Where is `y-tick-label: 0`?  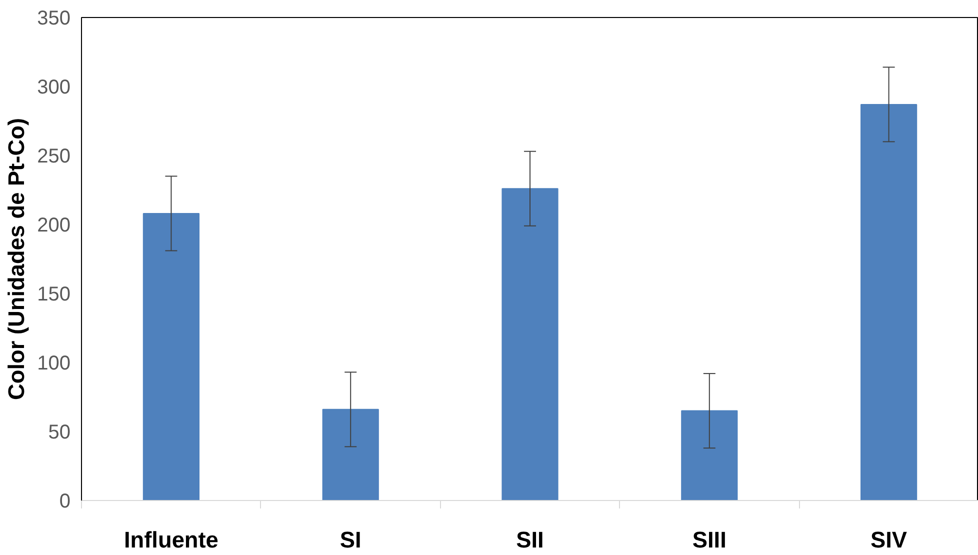 y-tick-label: 0 is located at coordinates (64, 501).